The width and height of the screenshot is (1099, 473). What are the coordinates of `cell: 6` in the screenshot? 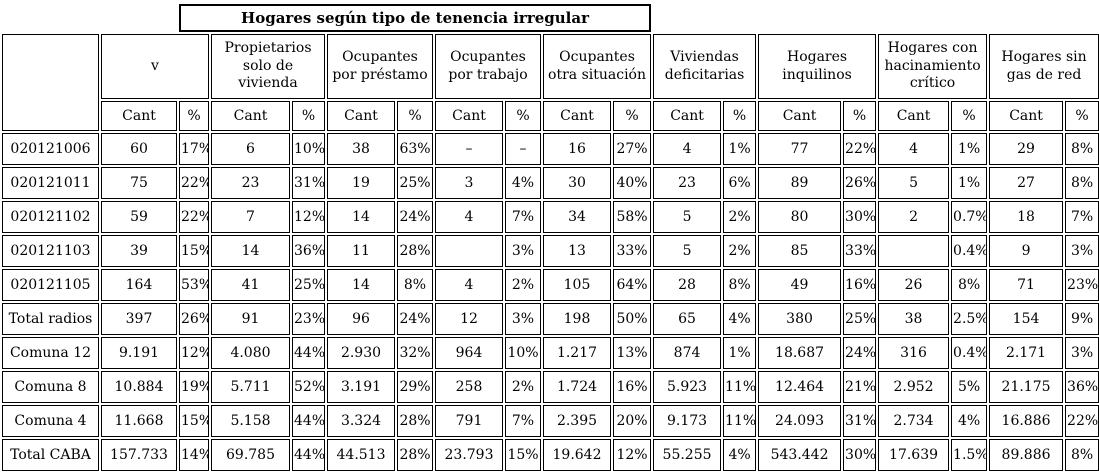 It's located at (250, 149).